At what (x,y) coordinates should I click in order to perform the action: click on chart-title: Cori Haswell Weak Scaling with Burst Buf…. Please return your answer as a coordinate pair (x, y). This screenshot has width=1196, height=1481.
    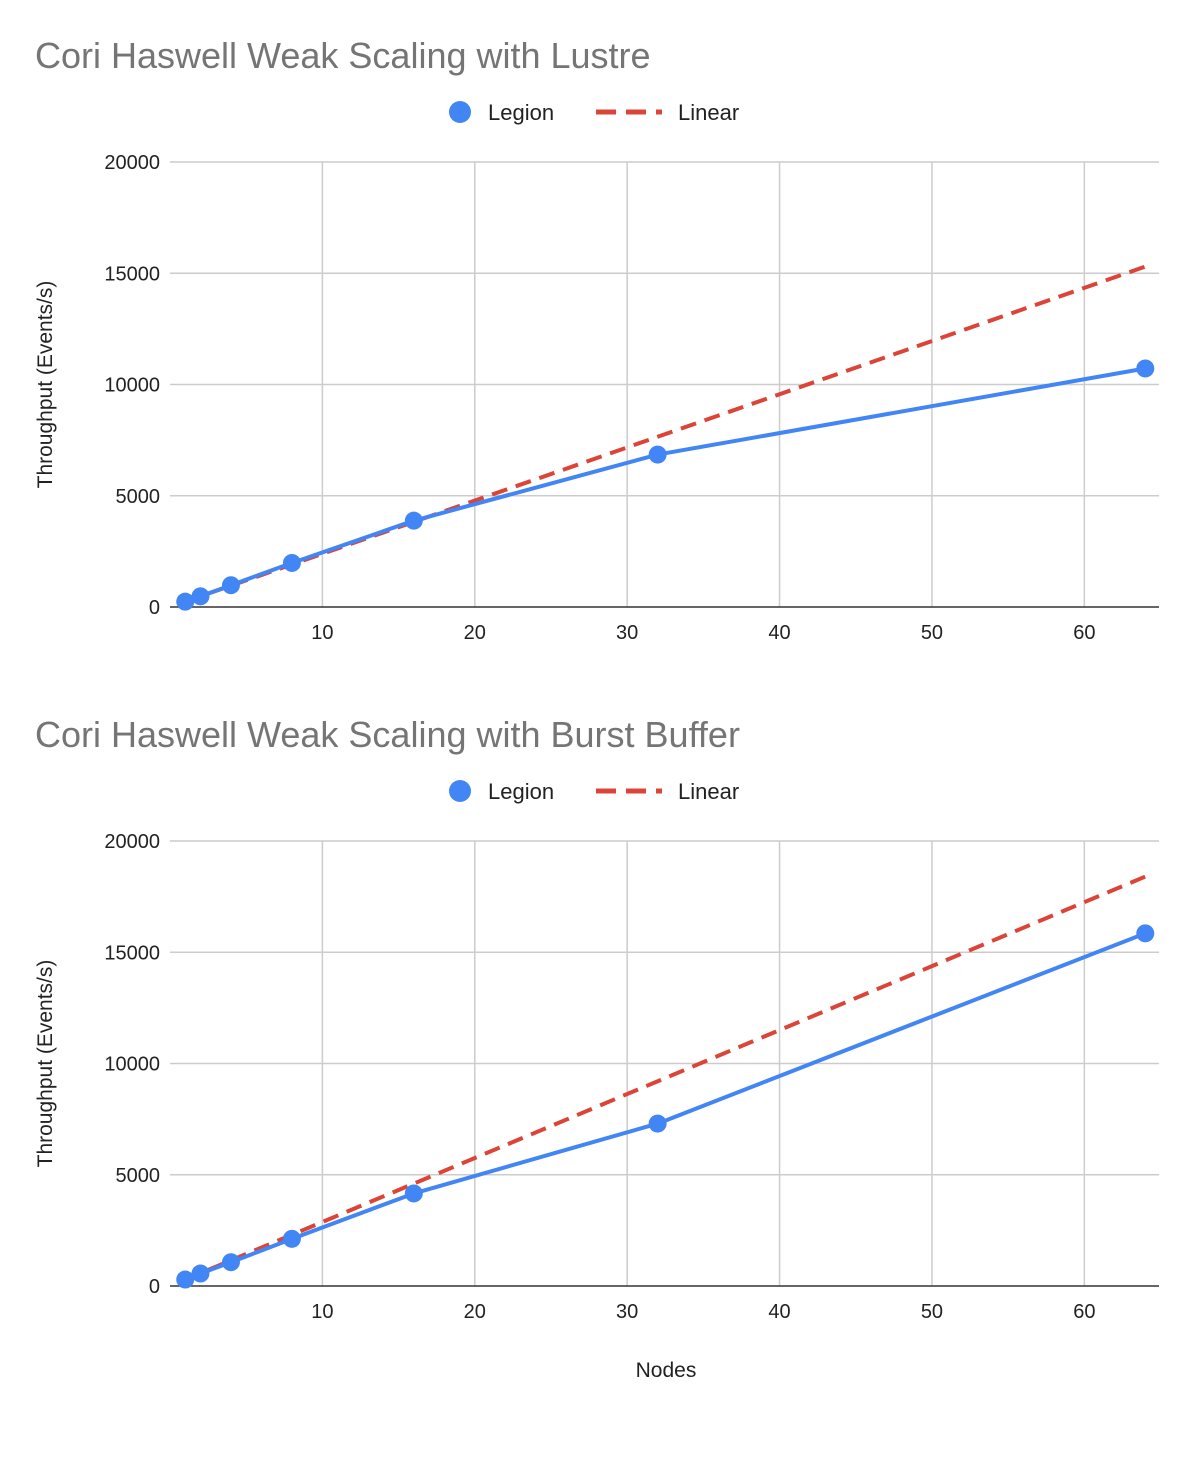
    Looking at the image, I should click on (387, 734).